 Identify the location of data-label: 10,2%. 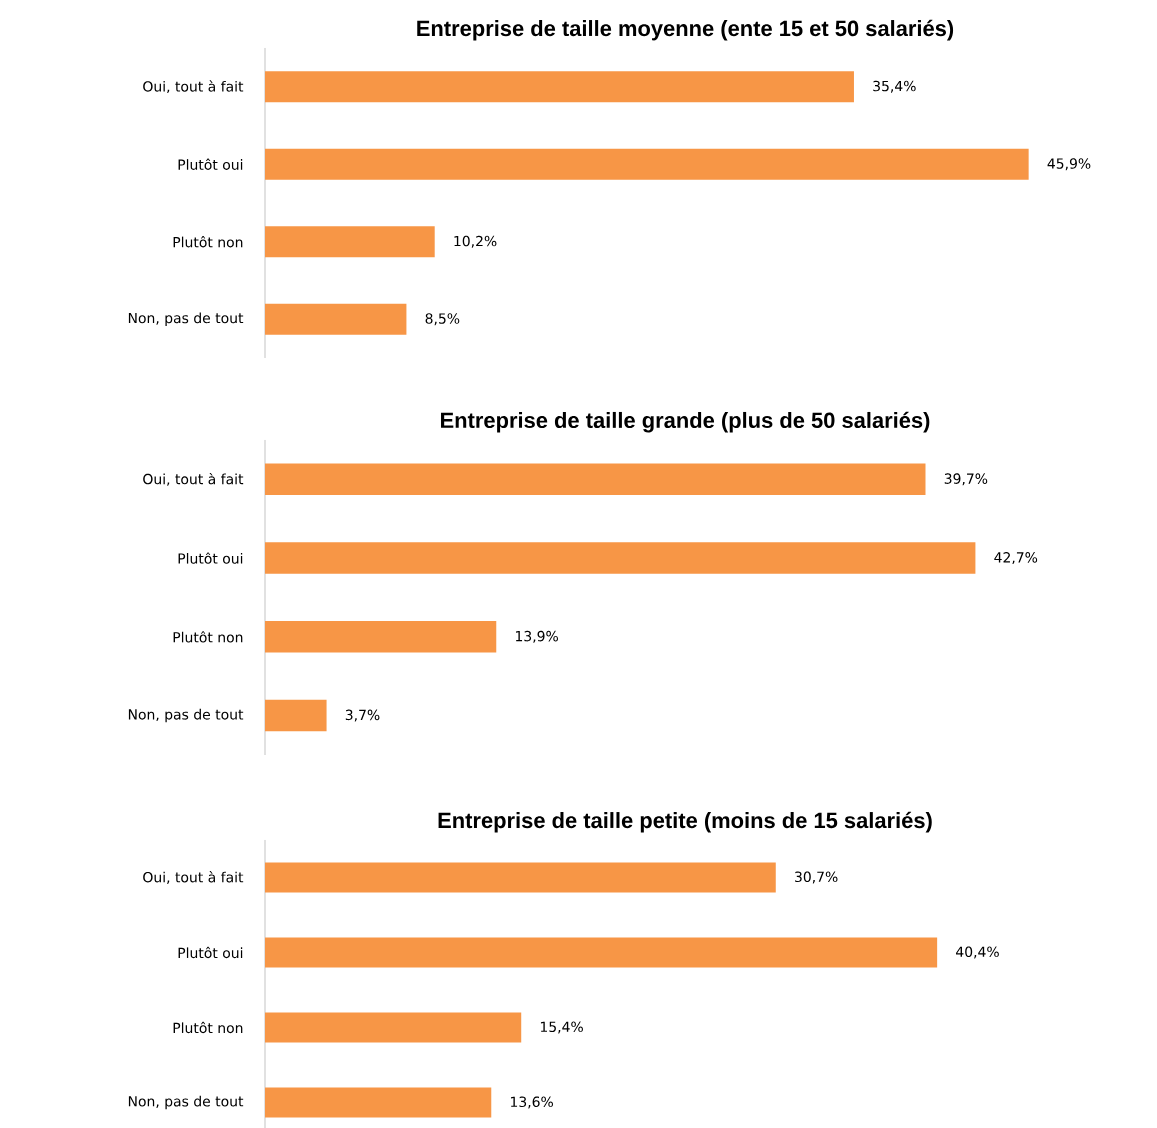
(475, 241).